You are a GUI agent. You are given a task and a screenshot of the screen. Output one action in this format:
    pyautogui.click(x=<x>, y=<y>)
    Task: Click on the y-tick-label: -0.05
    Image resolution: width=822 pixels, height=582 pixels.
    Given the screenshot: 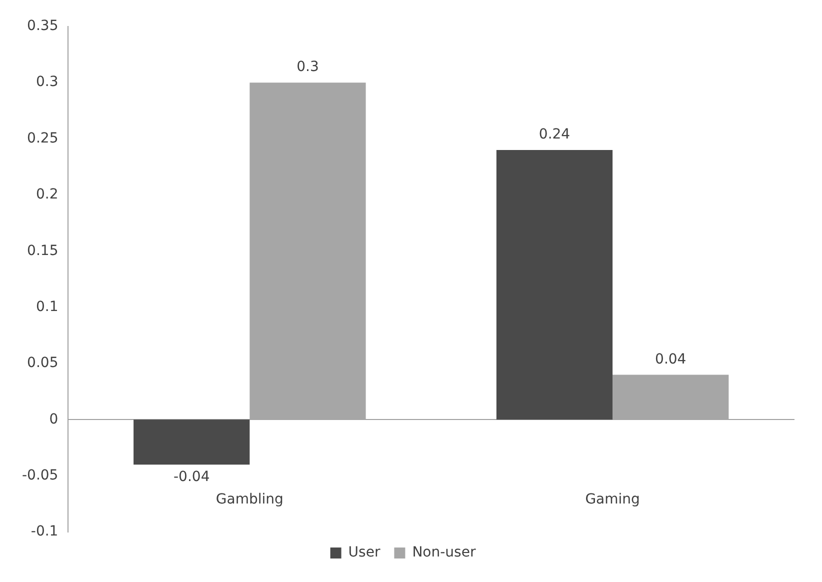 What is the action you would take?
    pyautogui.click(x=40, y=475)
    